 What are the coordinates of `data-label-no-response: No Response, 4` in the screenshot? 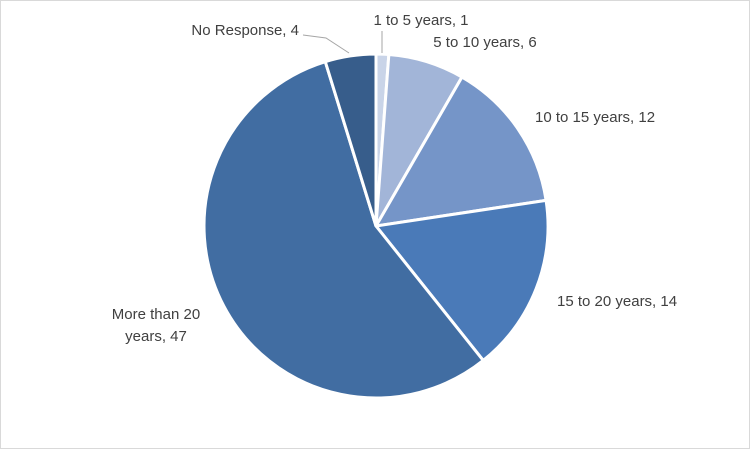 It's located at (245, 30).